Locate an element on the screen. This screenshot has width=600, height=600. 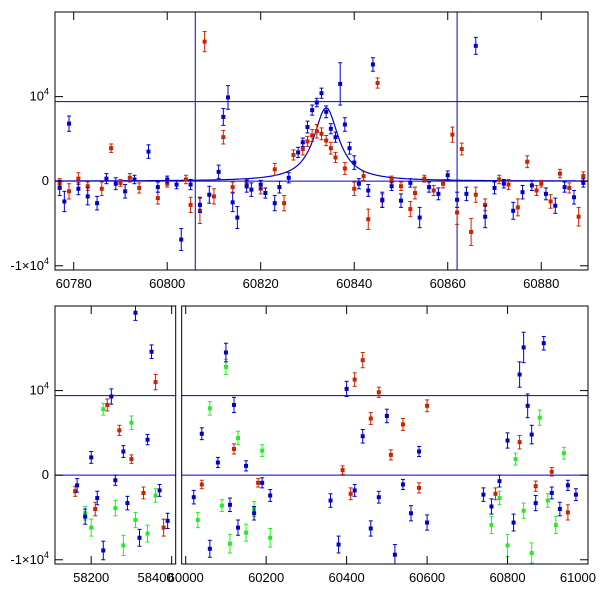
x-tick-label: 61000 is located at coordinates (578, 577).